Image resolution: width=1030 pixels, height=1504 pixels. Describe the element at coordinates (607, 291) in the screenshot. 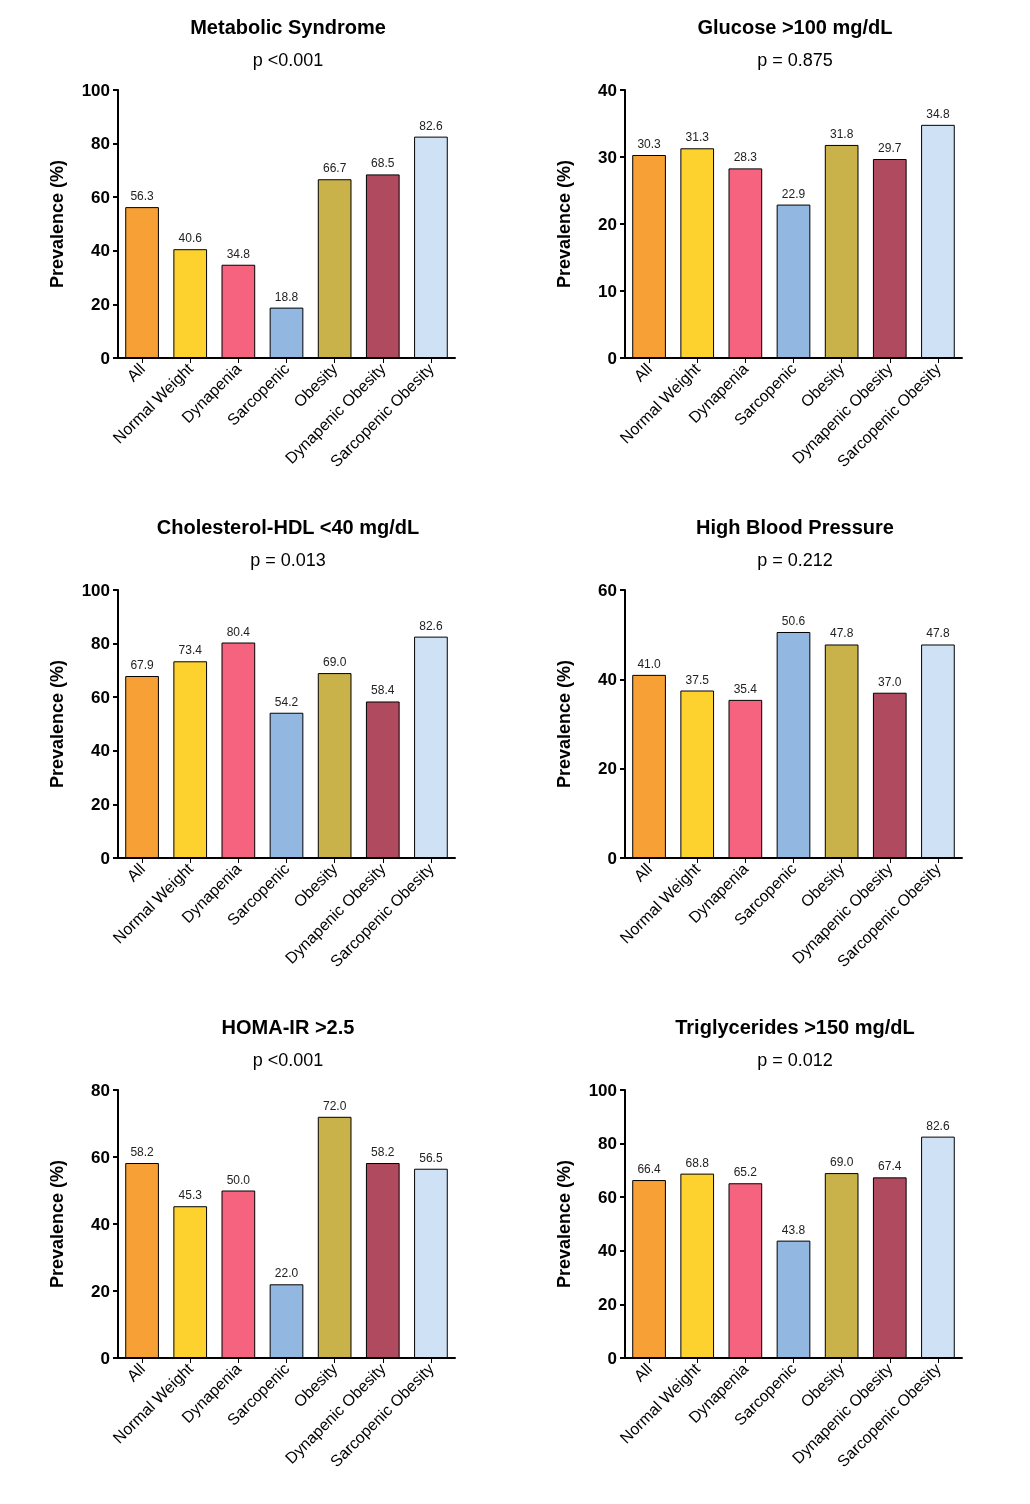

I see `y-tick-label: 10` at that location.